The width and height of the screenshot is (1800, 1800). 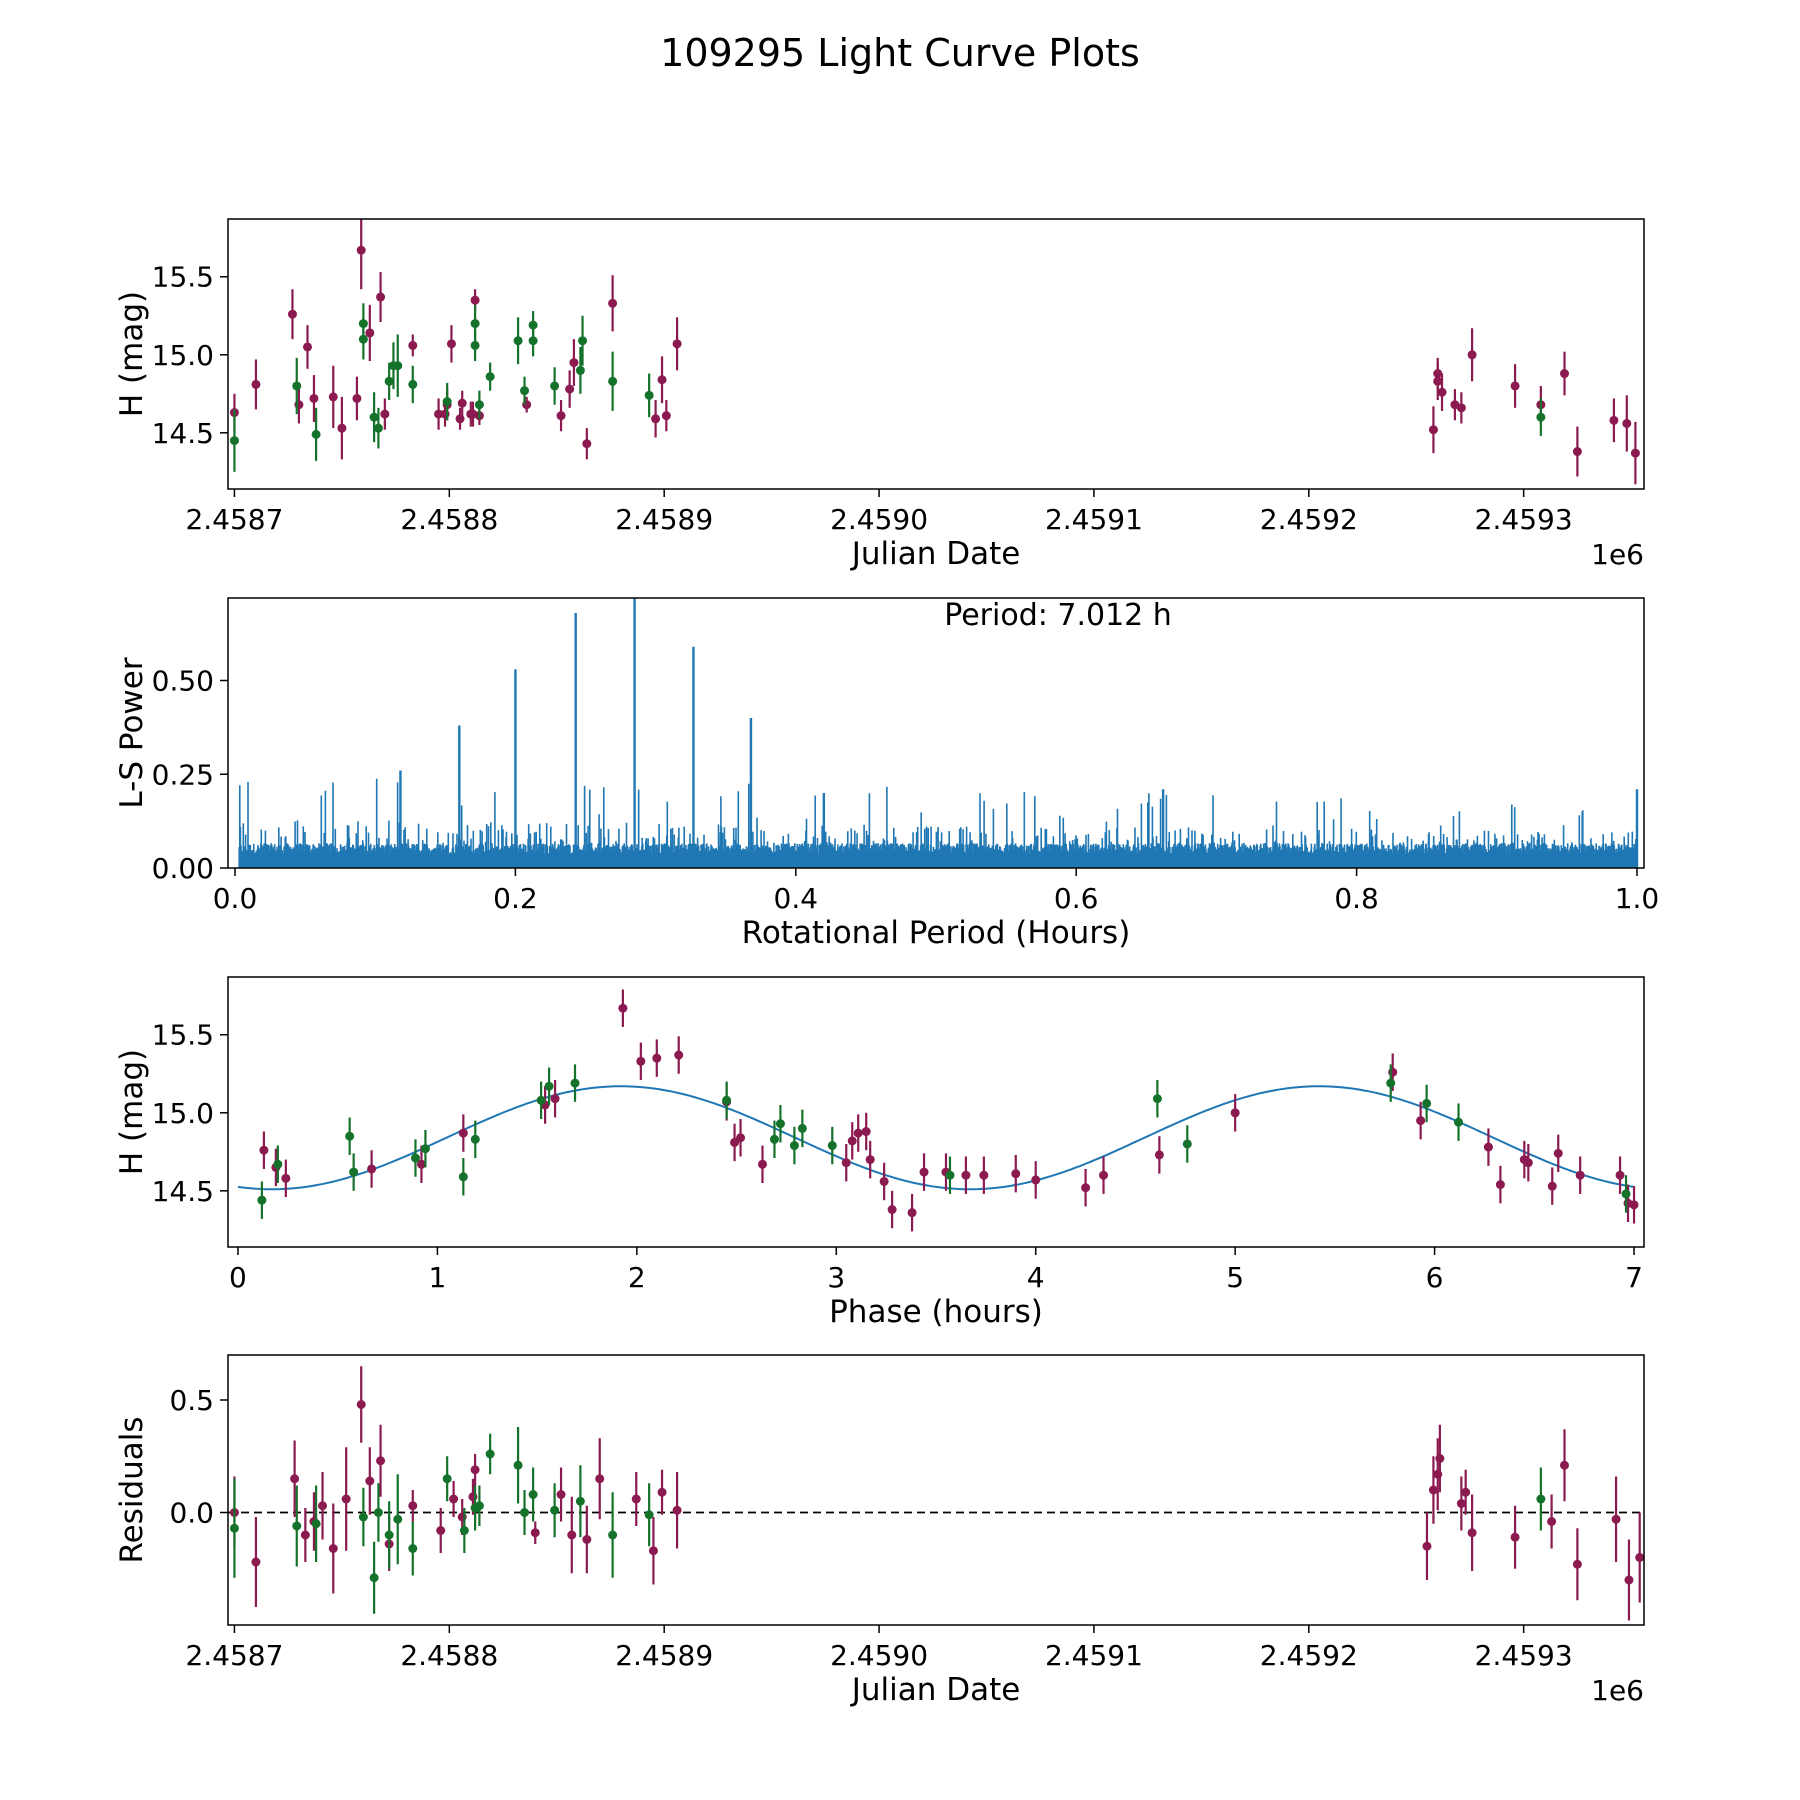 I want to click on x-tick-label: 4, so click(x=1036, y=1277).